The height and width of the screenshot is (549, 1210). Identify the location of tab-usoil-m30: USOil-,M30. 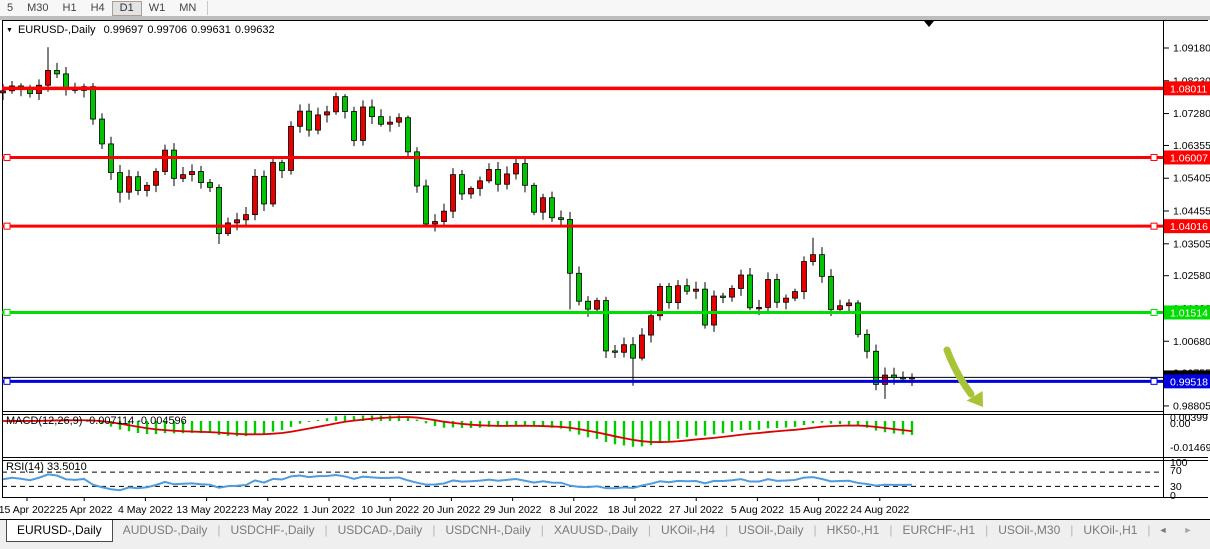
(1029, 530).